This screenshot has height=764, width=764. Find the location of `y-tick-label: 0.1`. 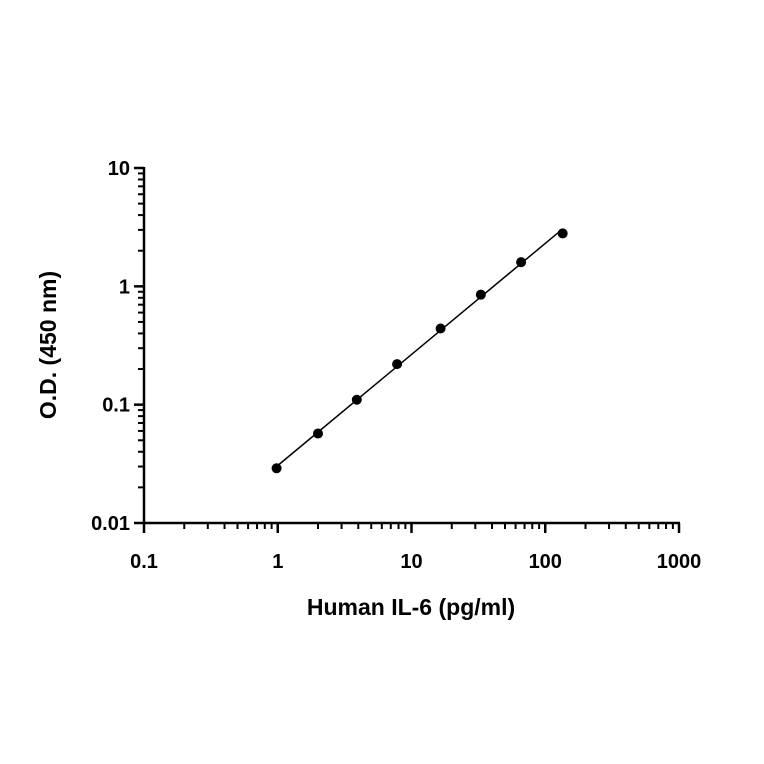

y-tick-label: 0.1 is located at coordinates (116, 406).